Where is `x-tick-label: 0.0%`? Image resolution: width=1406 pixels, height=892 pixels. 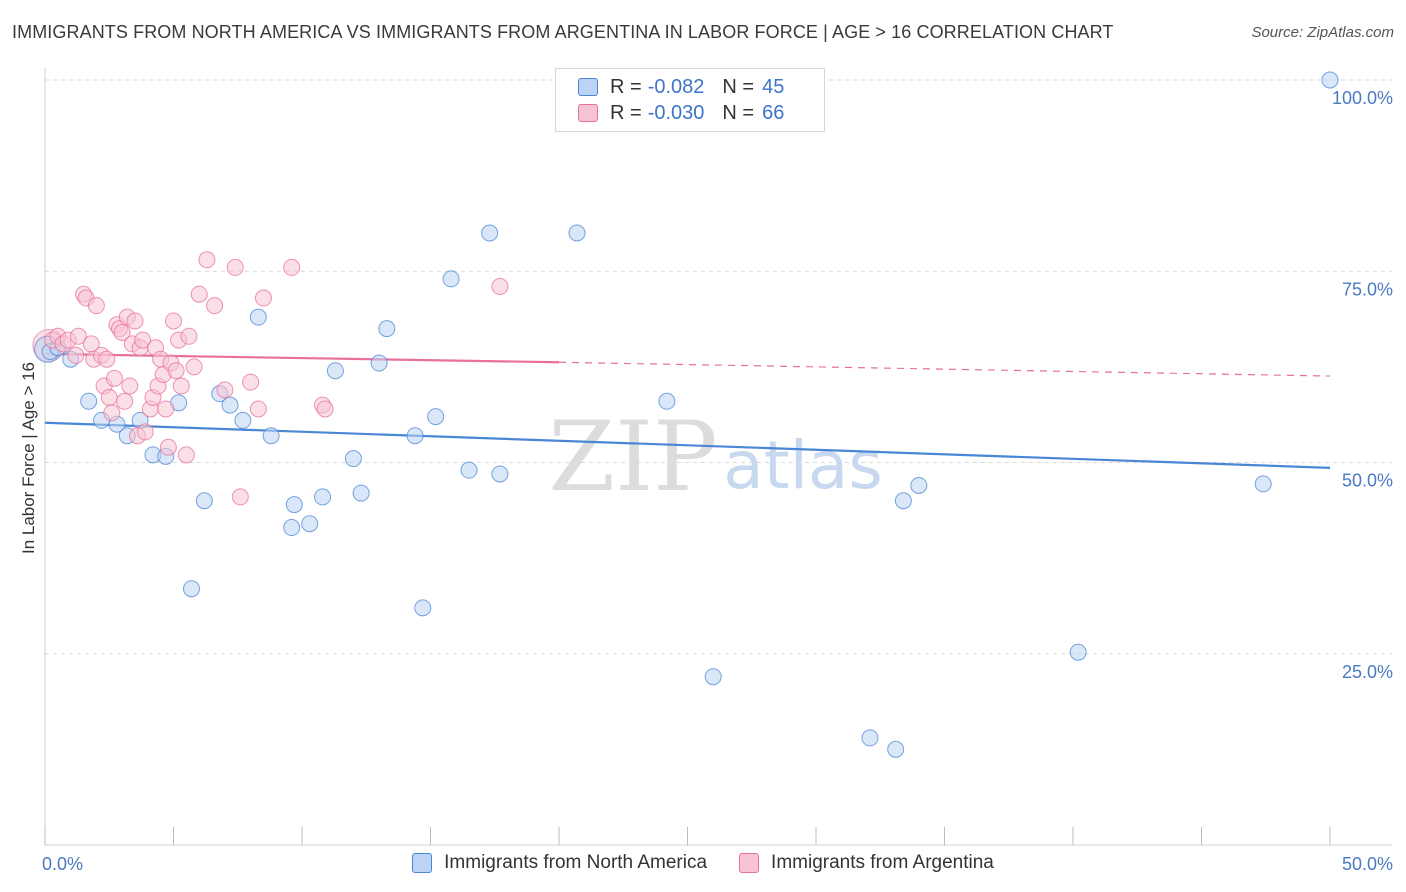 x-tick-label: 0.0% is located at coordinates (62, 864).